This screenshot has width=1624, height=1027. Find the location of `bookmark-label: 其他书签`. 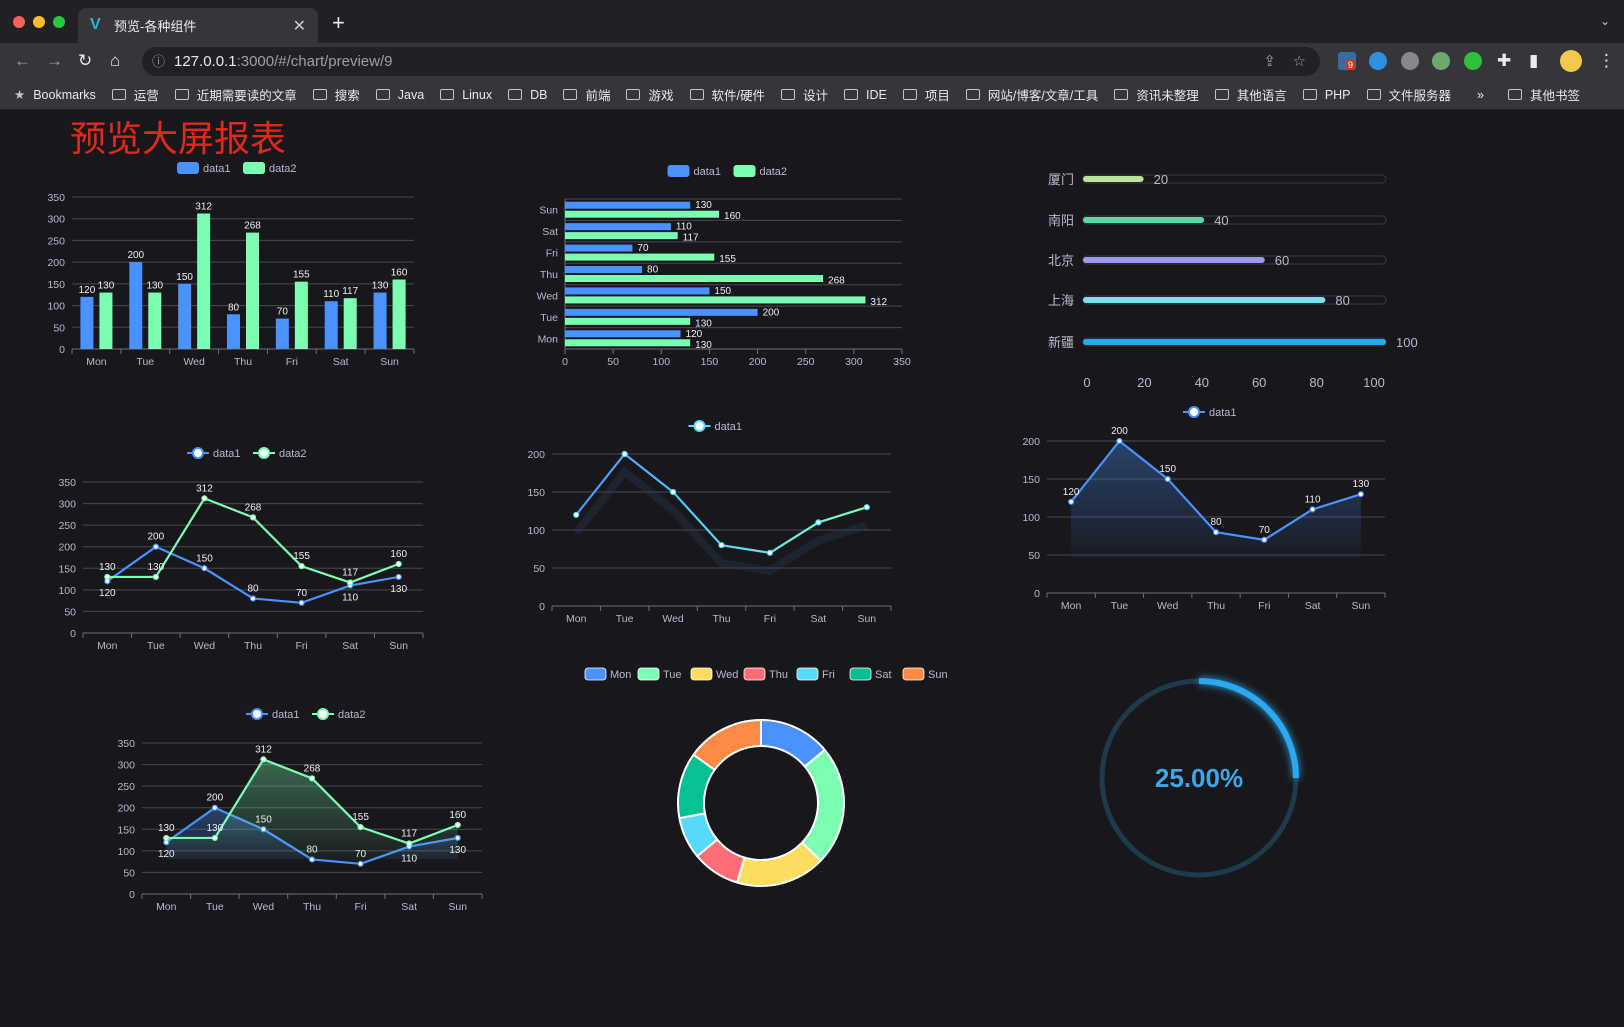

bookmark-label: 其他书签 is located at coordinates (1554, 96).